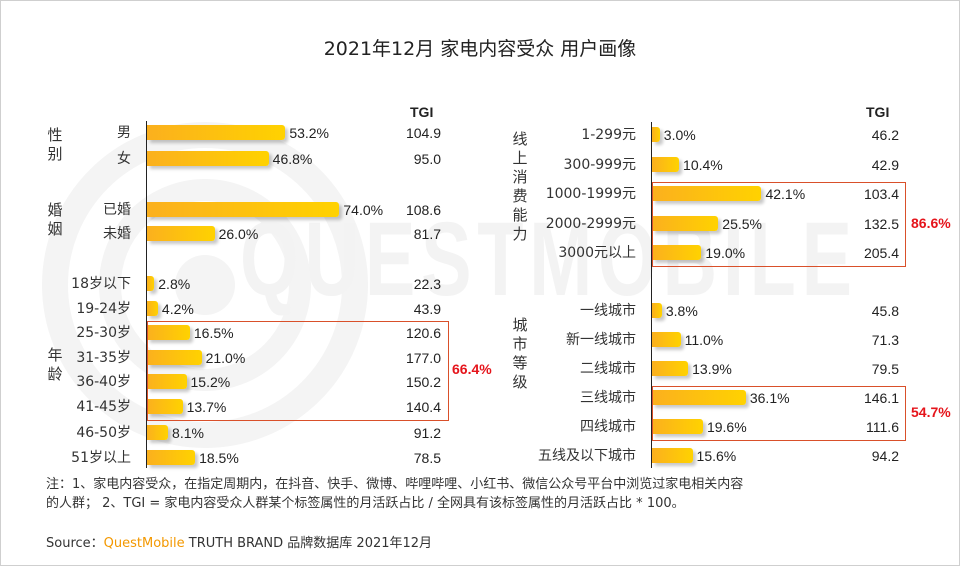  I want to click on group-label-char: 力, so click(520, 234).